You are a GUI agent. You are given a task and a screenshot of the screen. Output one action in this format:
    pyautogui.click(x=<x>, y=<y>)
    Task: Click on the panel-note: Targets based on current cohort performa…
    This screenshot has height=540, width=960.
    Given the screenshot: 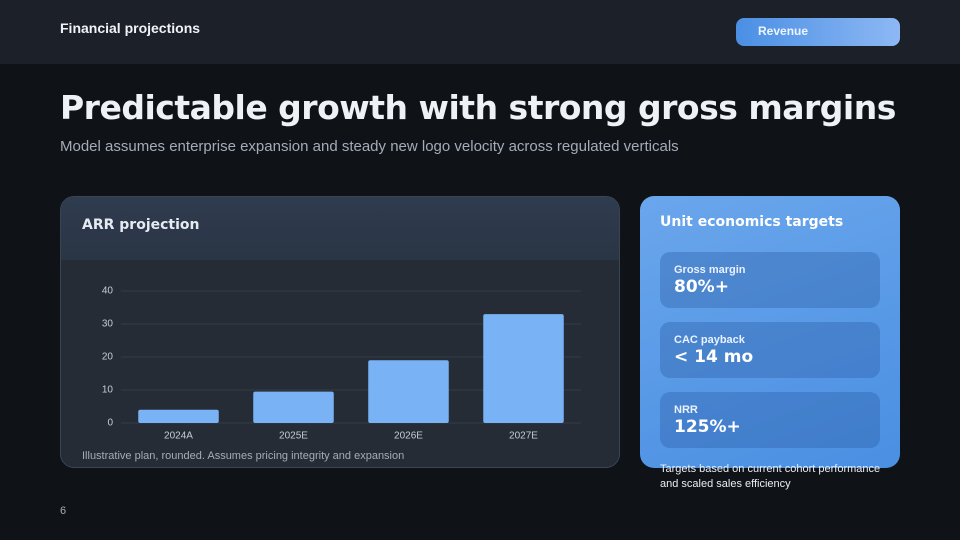 What is the action you would take?
    pyautogui.click(x=770, y=476)
    